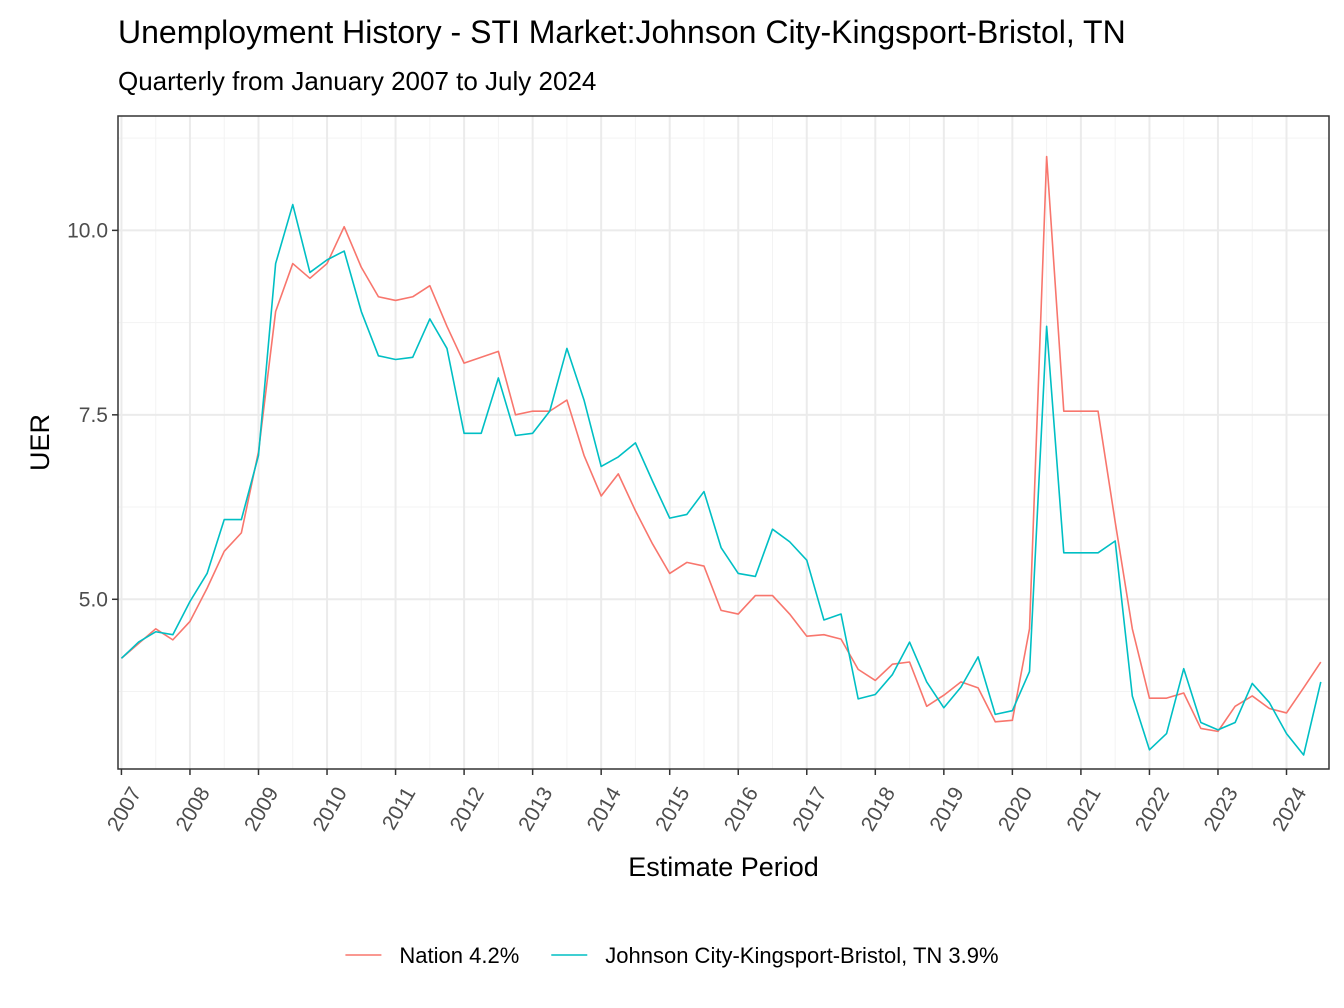 This screenshot has width=1344, height=1008. I want to click on x-tick-label: 2017, so click(809, 809).